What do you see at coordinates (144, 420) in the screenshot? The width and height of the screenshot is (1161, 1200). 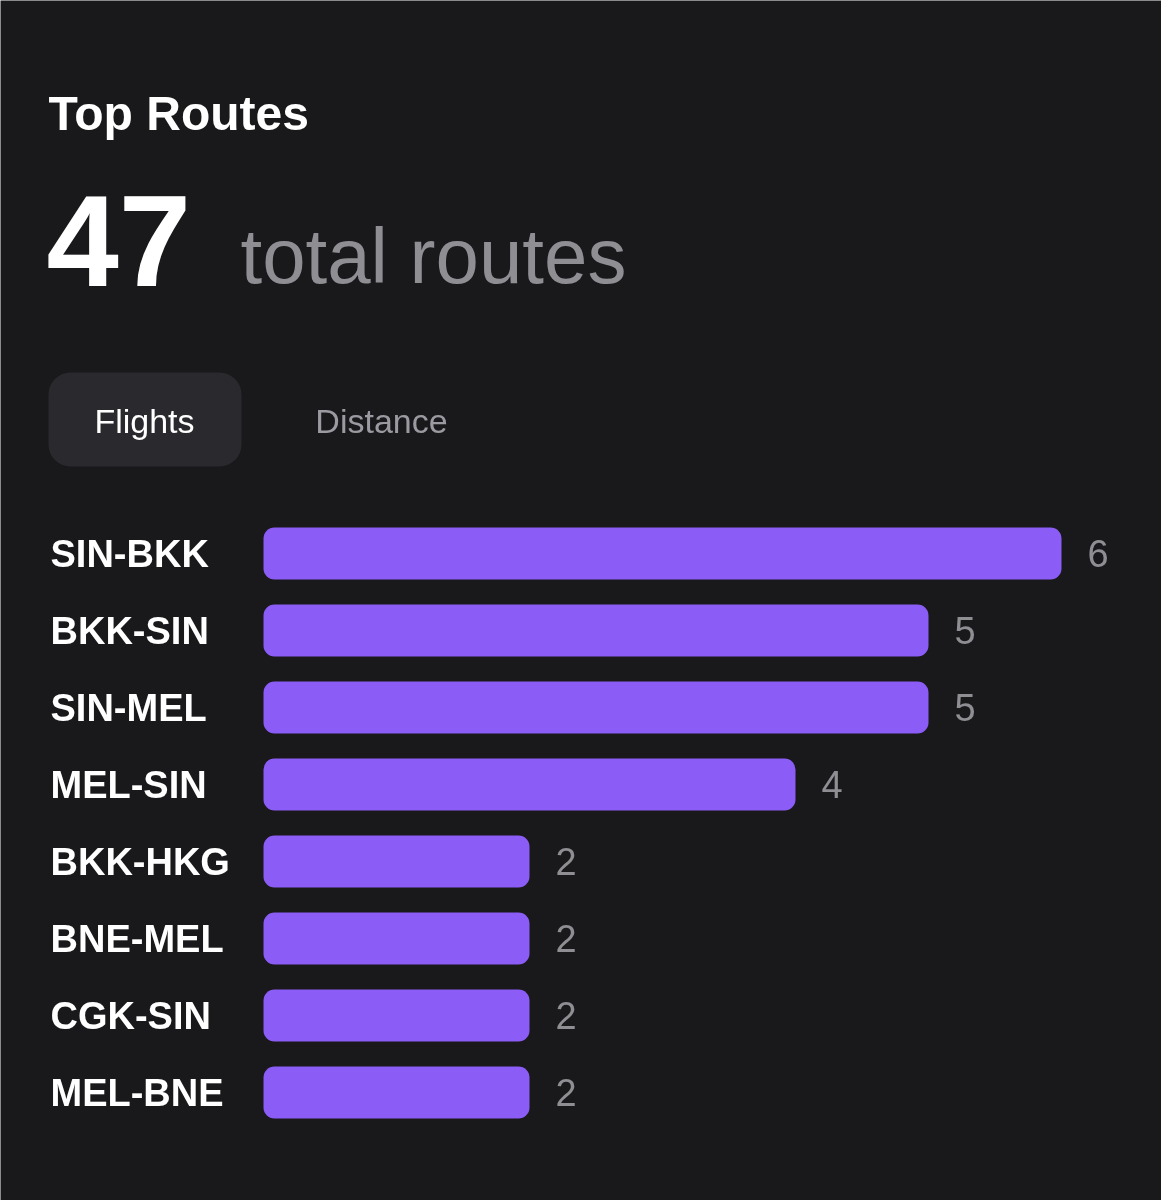 I see `text: Flights` at bounding box center [144, 420].